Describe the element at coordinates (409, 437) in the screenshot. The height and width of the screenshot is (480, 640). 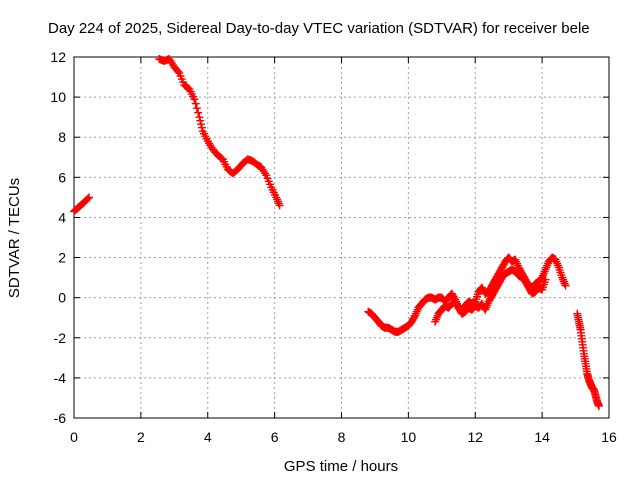
I see `x-tick-label: 10` at that location.